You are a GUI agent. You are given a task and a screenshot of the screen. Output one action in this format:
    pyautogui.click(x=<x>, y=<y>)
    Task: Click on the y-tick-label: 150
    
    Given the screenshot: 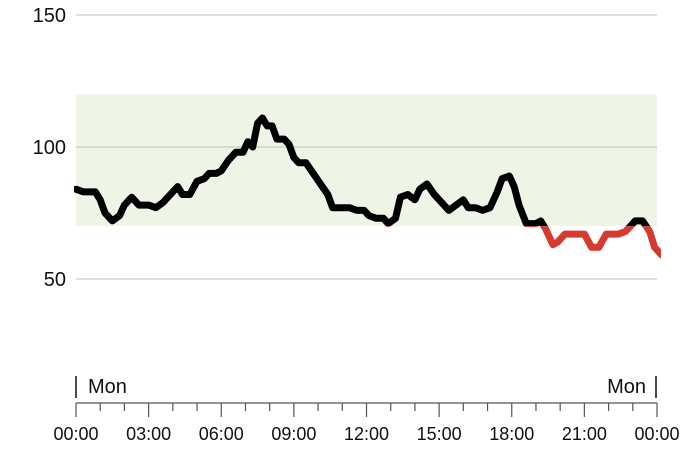 What is the action you would take?
    pyautogui.click(x=49, y=16)
    